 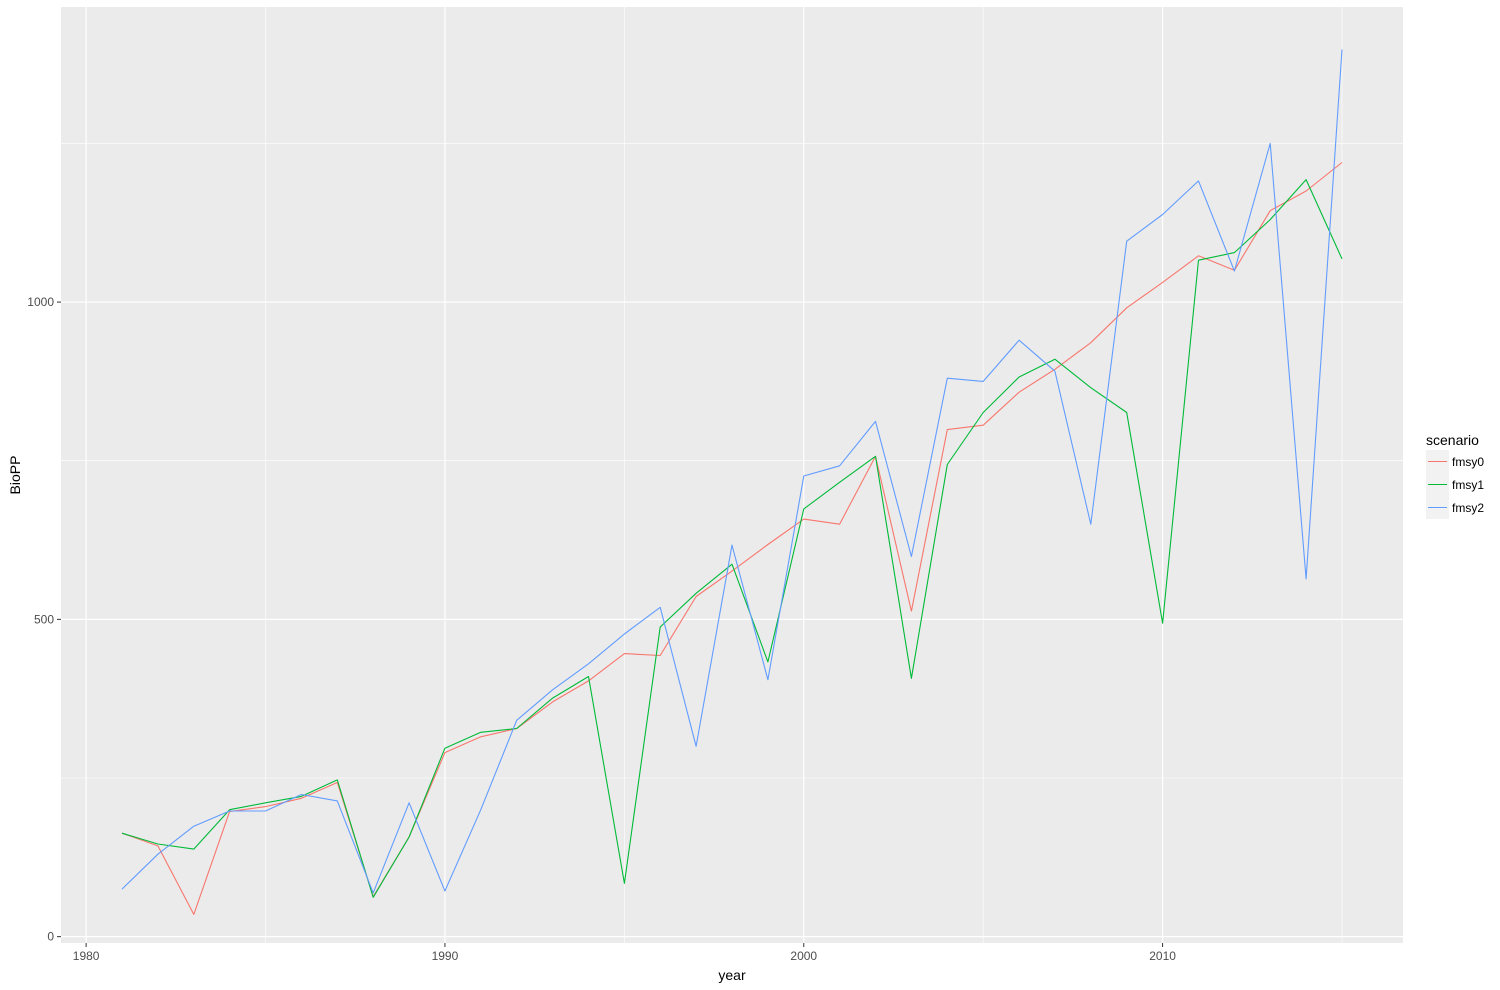 I want to click on legend-label: fmsy0, so click(x=1468, y=462).